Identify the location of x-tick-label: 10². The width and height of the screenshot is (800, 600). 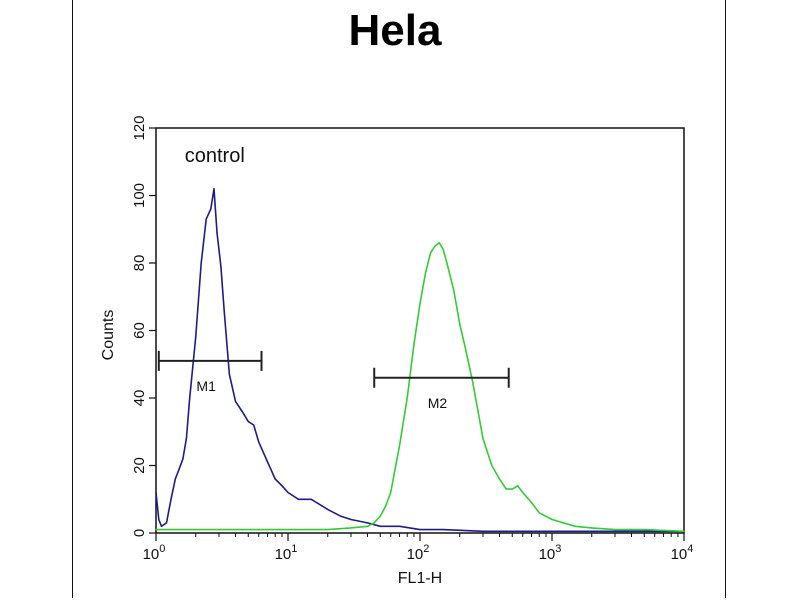
(418, 553).